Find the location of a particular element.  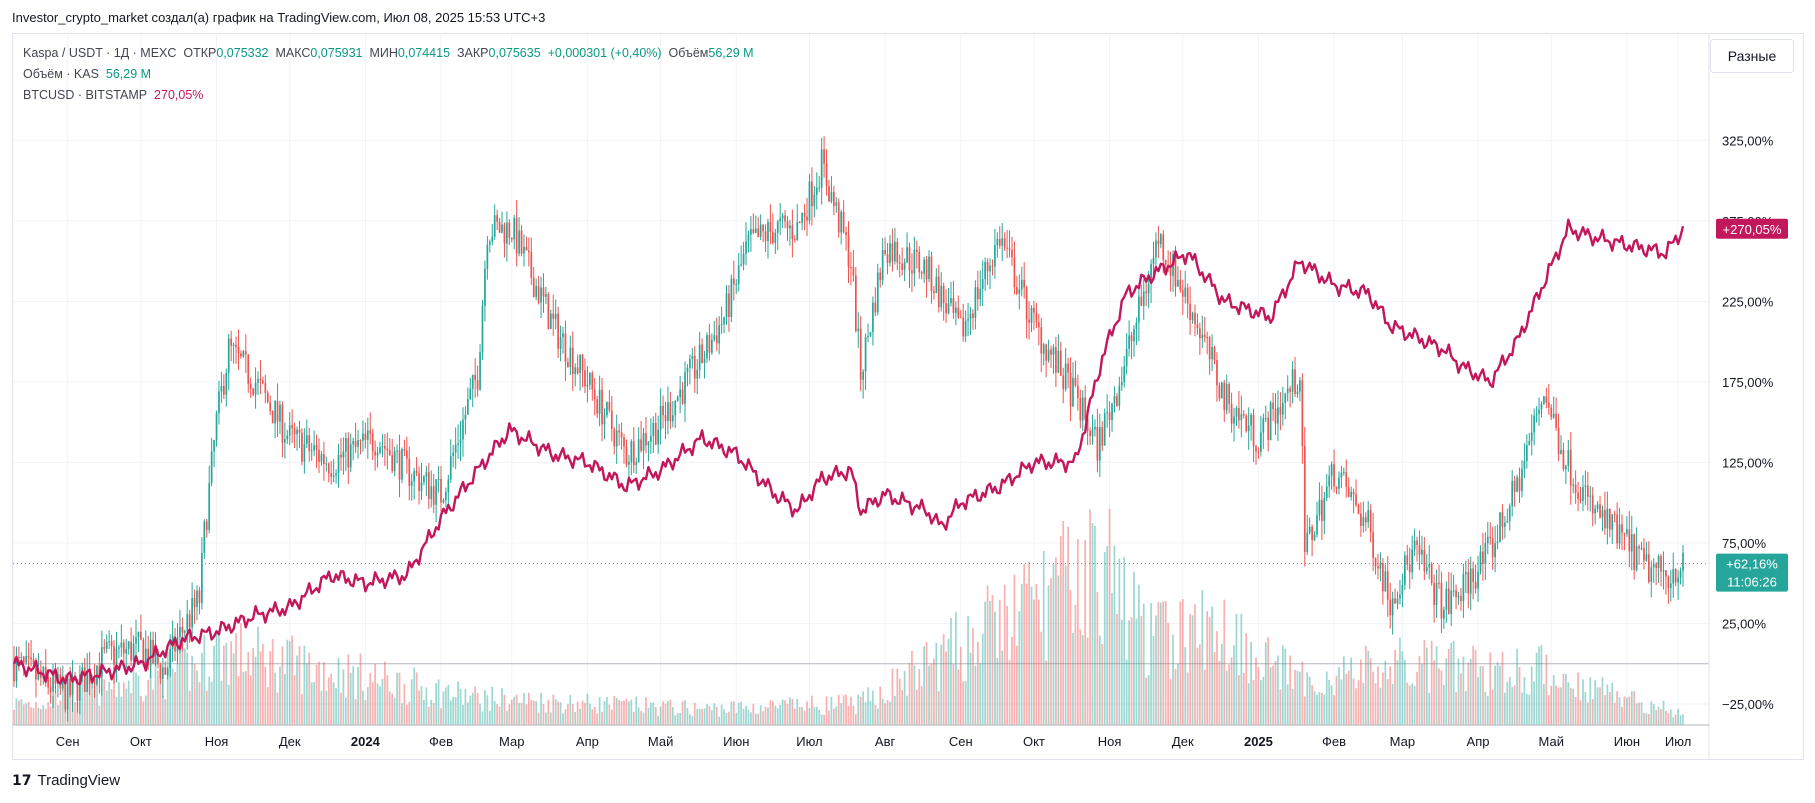

kas-last-badge is located at coordinates (1752, 572).